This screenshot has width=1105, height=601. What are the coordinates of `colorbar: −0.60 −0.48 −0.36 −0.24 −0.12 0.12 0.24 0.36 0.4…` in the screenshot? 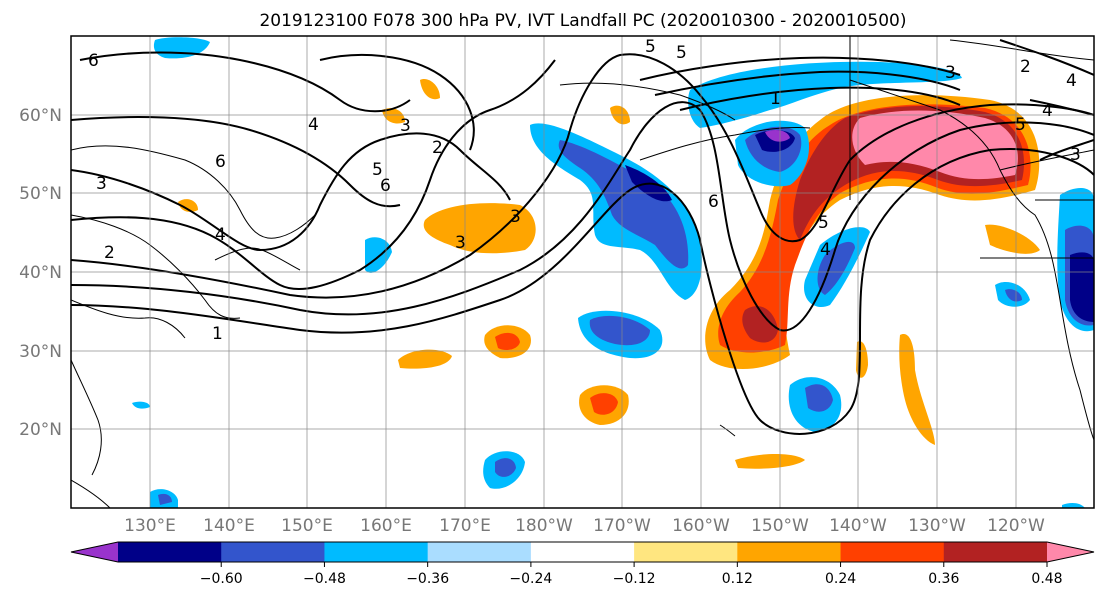 It's located at (582, 564).